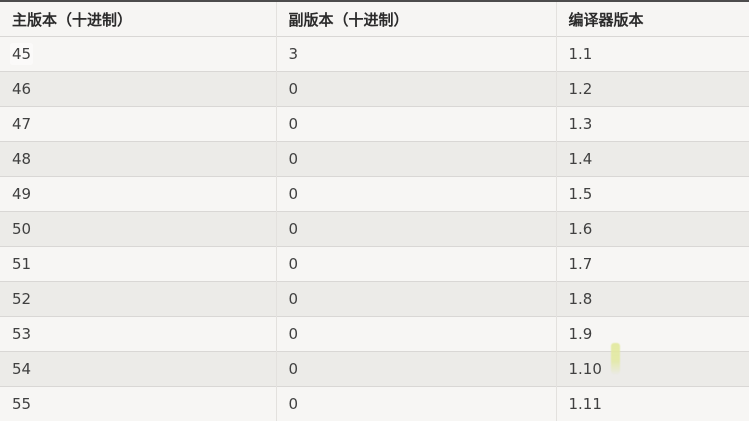 This screenshot has width=749, height=422. Describe the element at coordinates (138, 299) in the screenshot. I see `cell-major: 52` at that location.